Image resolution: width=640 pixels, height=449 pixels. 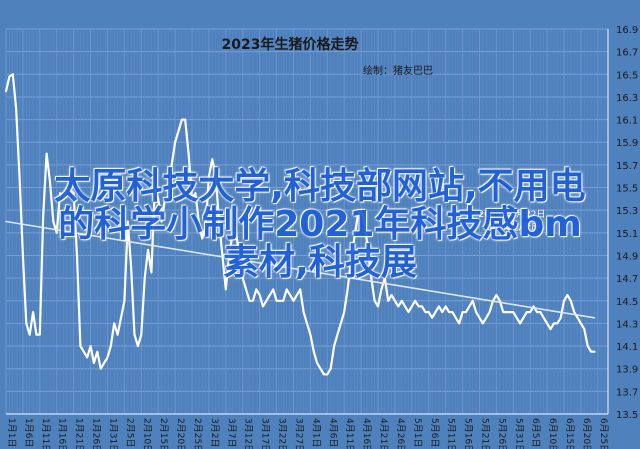 What do you see at coordinates (627, 166) in the screenshot?
I see `y-tick-label: 15.7` at bounding box center [627, 166].